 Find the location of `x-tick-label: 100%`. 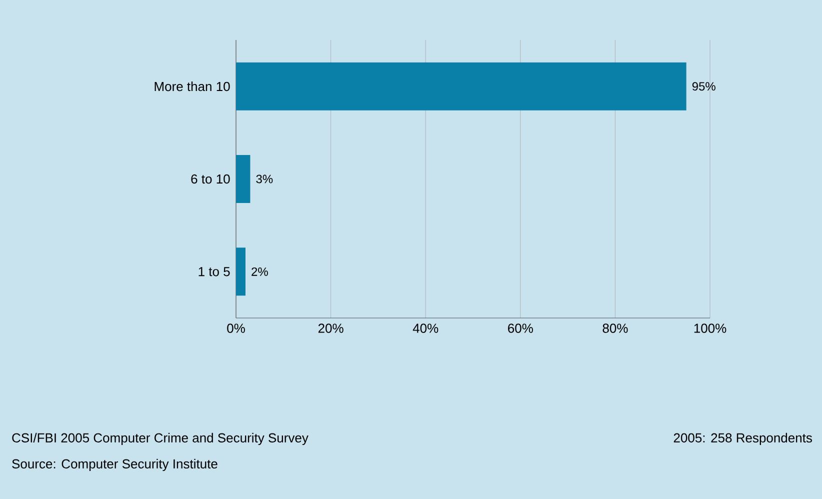

x-tick-label: 100% is located at coordinates (710, 328).